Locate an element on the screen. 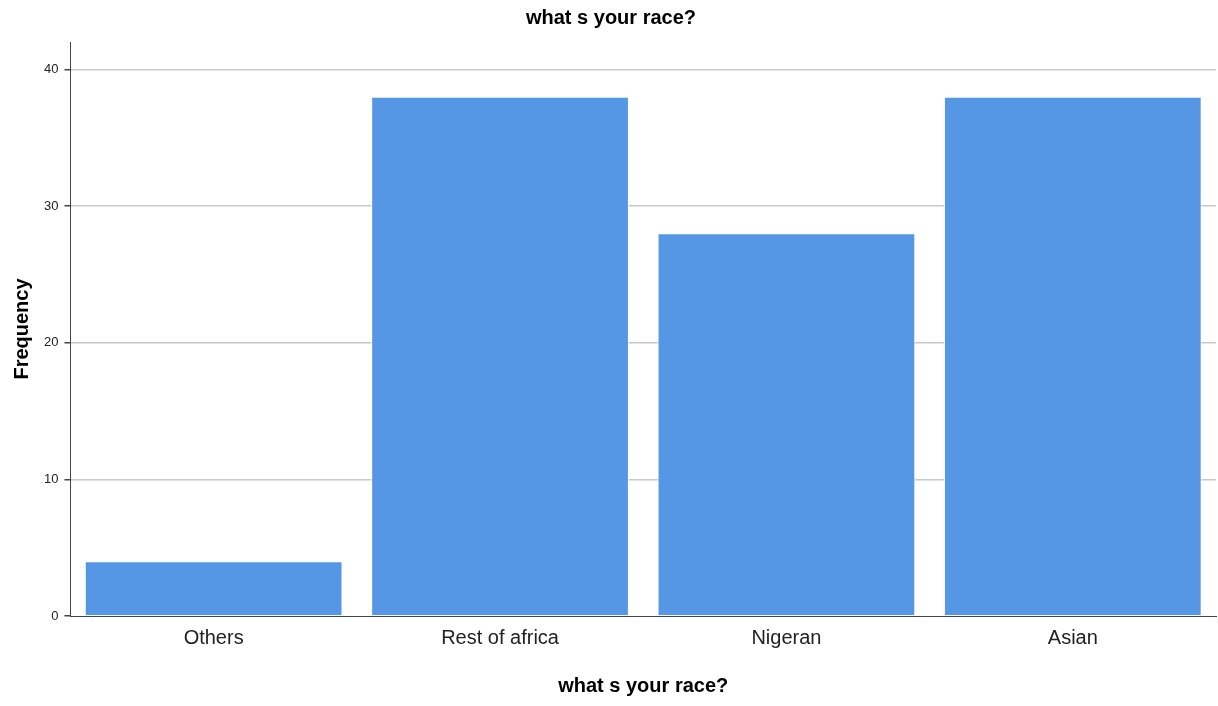 This screenshot has height=706, width=1218. x-tick-label: Others is located at coordinates (213, 636).